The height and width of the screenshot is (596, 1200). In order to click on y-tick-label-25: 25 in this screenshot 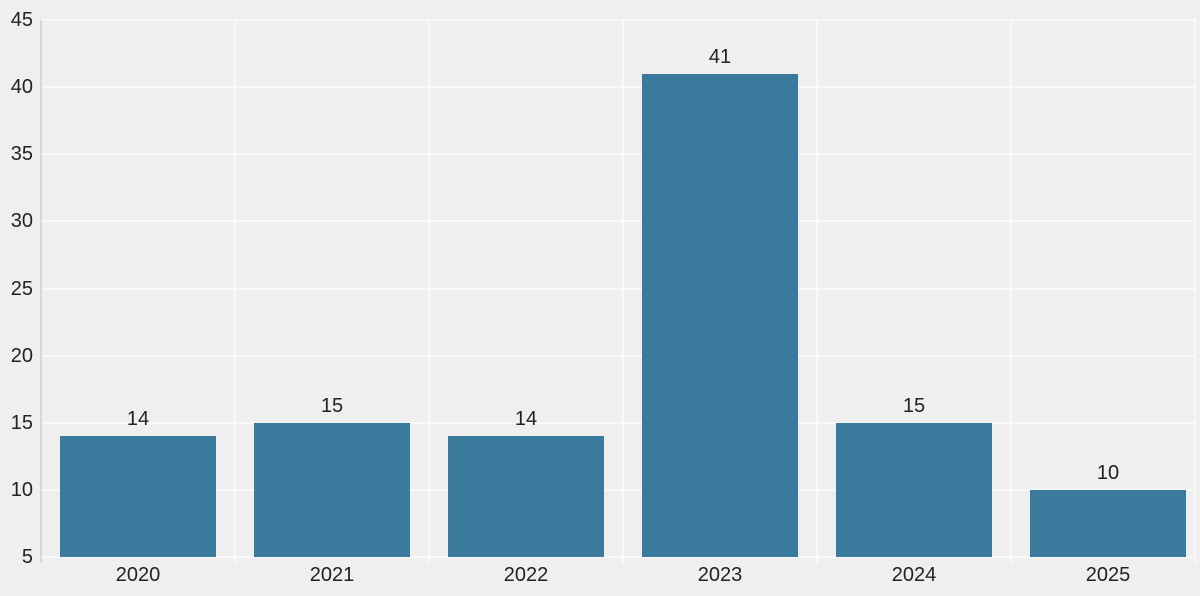, I will do `click(21, 288)`.